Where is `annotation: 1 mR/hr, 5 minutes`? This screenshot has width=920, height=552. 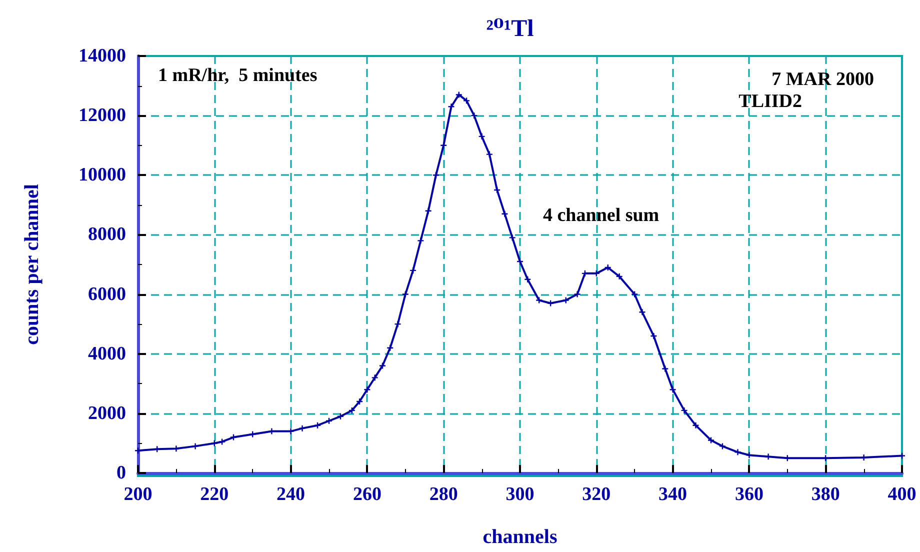
annotation: 1 mR/hr, 5 minutes is located at coordinates (238, 75).